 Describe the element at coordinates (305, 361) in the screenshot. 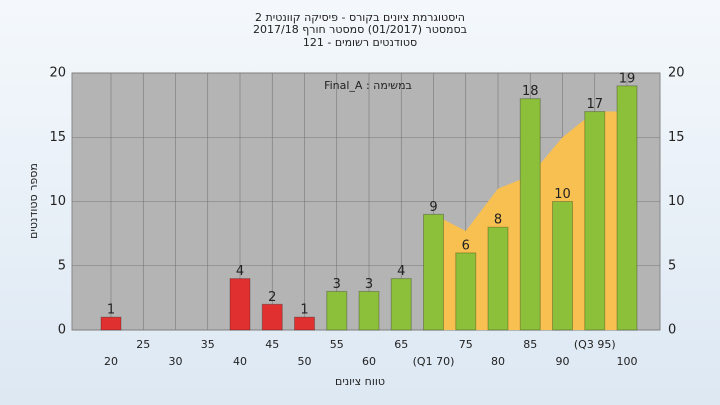

I see `x-tick-label: 50` at that location.